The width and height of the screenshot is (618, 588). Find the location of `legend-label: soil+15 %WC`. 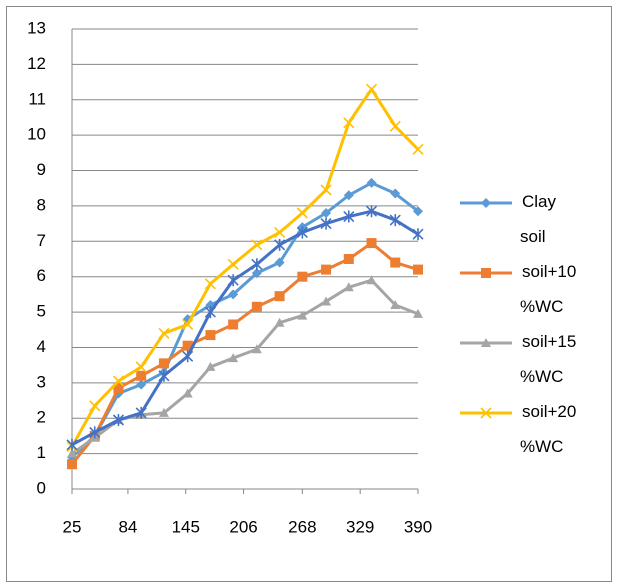

legend-label: soil+15 %WC is located at coordinates (548, 359).